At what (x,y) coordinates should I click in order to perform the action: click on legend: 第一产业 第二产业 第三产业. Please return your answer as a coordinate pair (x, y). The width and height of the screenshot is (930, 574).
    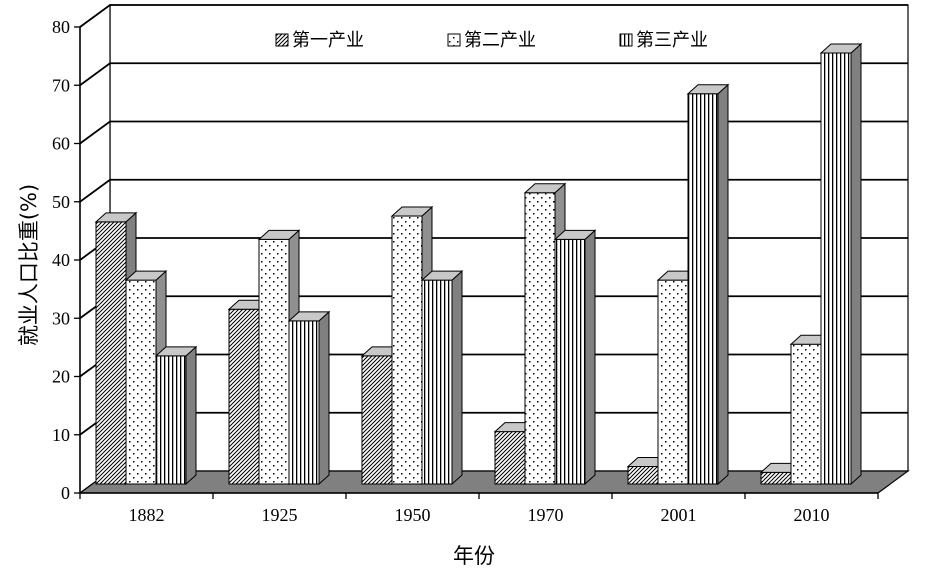
    Looking at the image, I should click on (491, 40).